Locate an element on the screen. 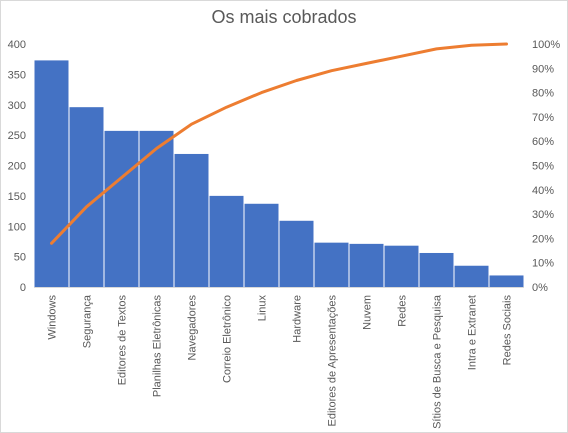 The image size is (568, 433). x-category-label: Redes Sociais is located at coordinates (508, 330).